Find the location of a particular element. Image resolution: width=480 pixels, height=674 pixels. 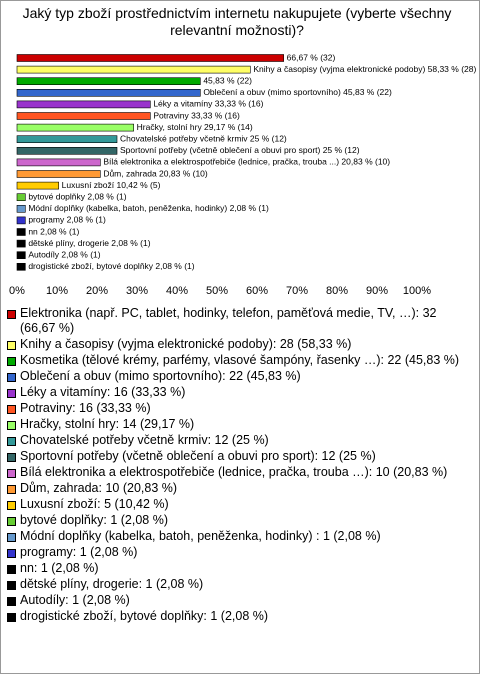

data-label: Hračky, stolní hry 29,17 % (14) is located at coordinates (195, 127).